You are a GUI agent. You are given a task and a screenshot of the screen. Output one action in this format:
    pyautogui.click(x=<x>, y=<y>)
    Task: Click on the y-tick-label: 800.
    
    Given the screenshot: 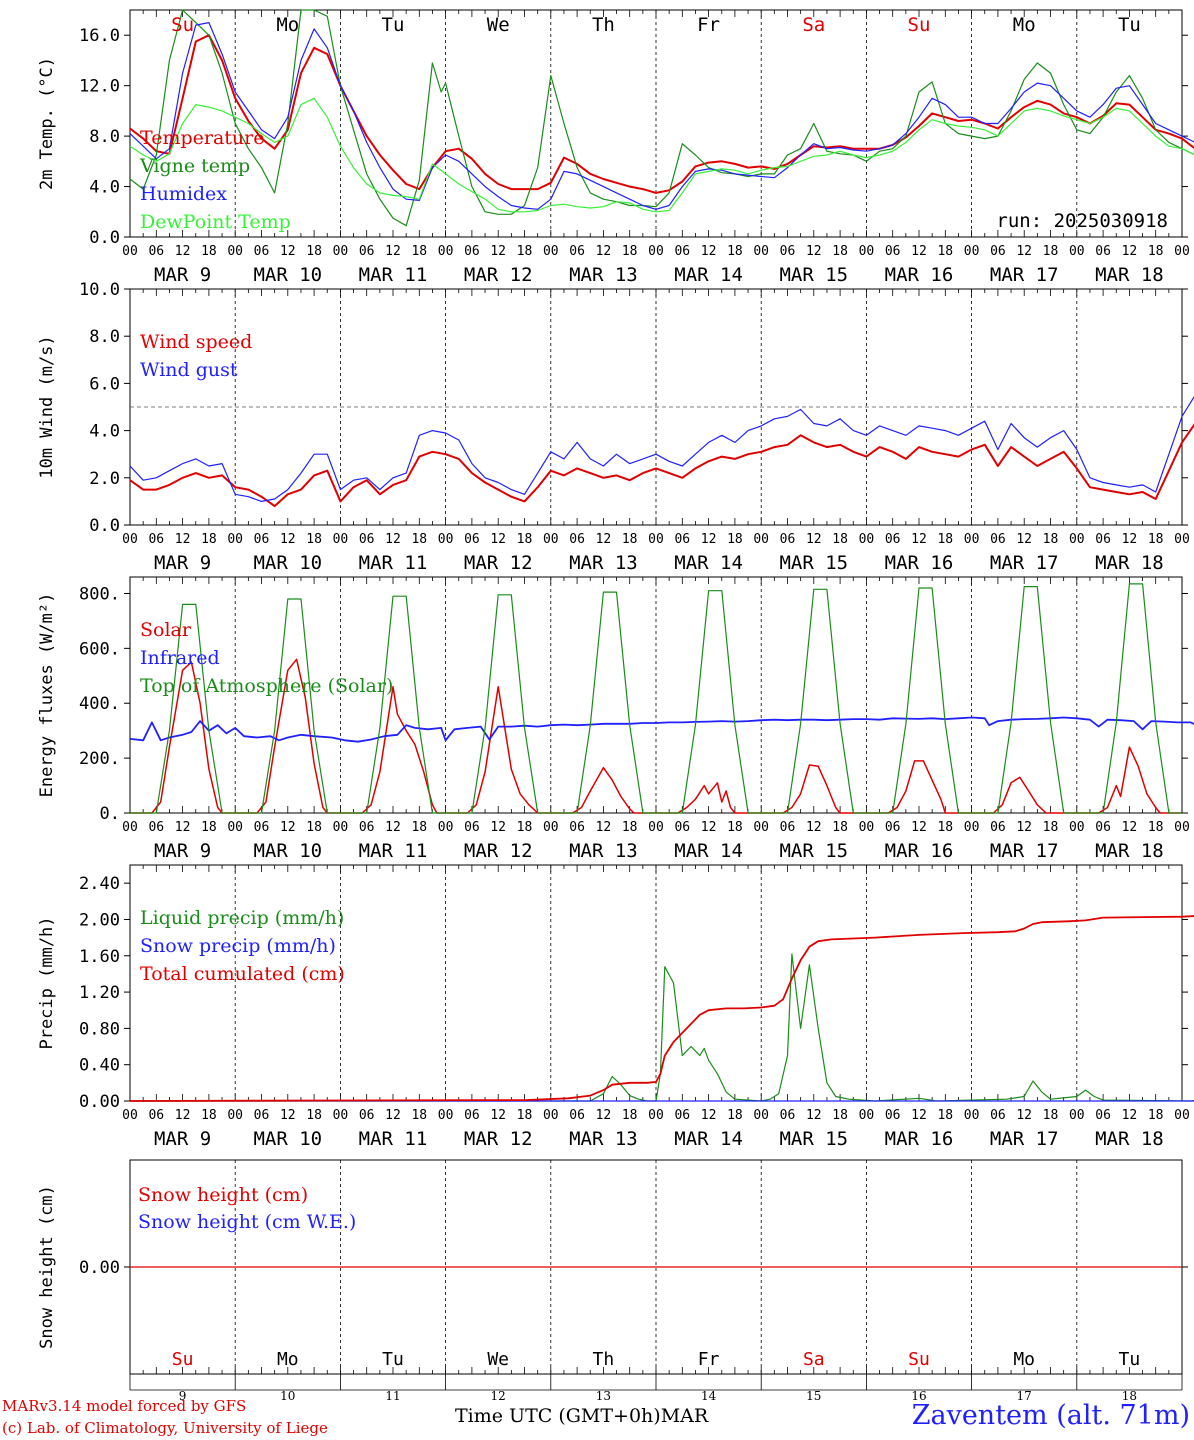 What is the action you would take?
    pyautogui.click(x=99, y=594)
    